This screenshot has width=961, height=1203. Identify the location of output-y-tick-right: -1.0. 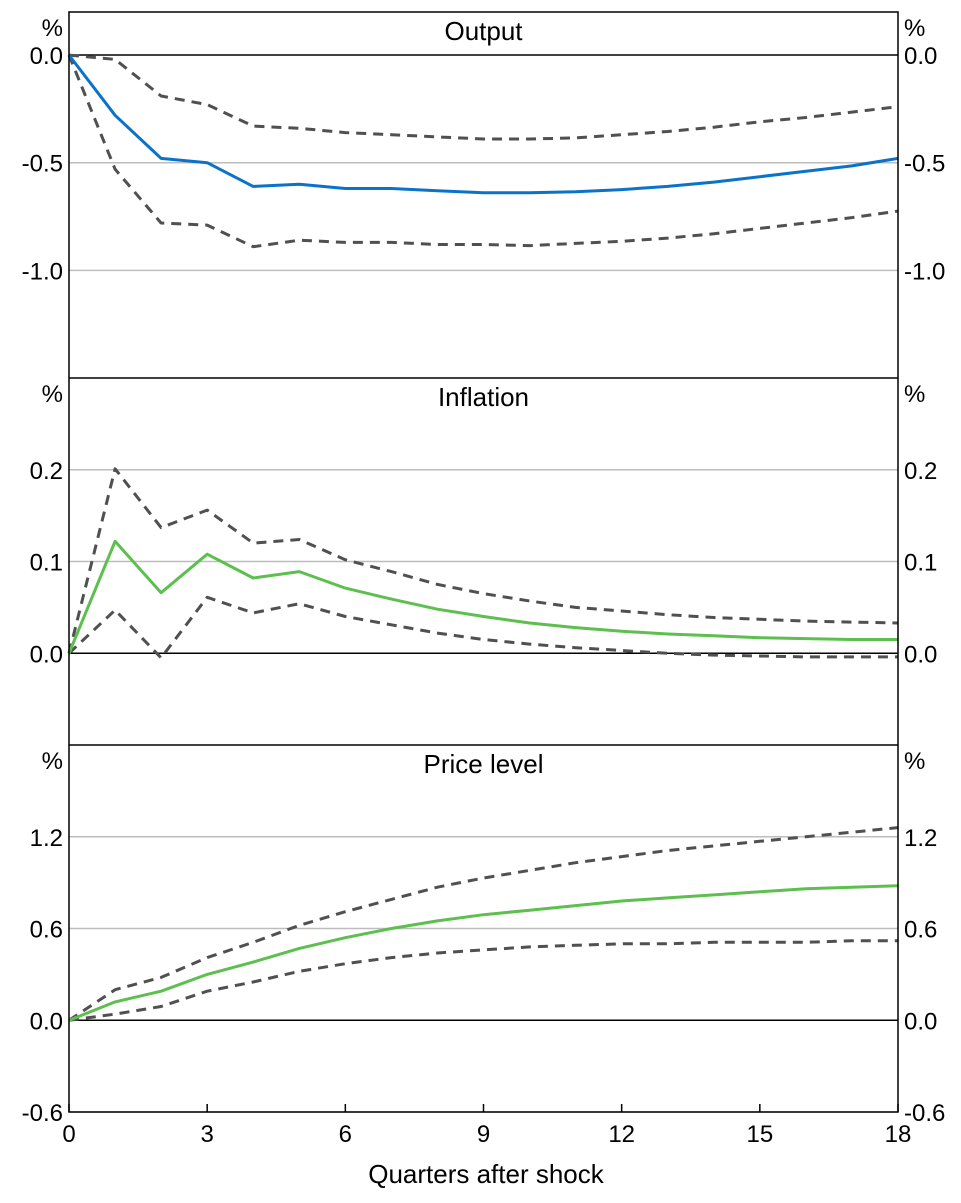
(924, 271).